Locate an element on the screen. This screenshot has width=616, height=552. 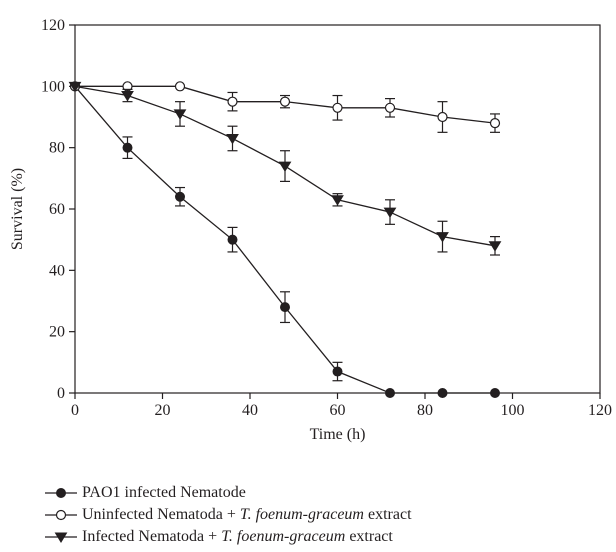
legend-label-uninfected-suffix: extract is located at coordinates (387, 514).